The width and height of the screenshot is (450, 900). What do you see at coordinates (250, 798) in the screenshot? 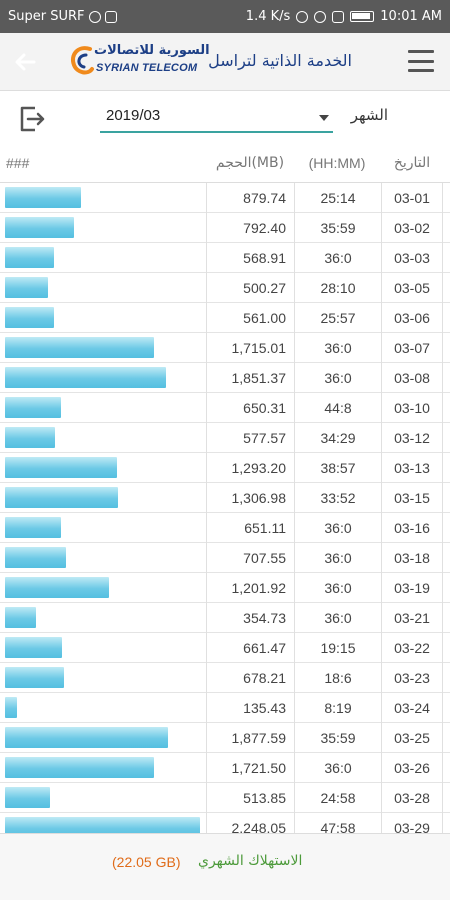
I see `cell-volume: 513.85` at bounding box center [250, 798].